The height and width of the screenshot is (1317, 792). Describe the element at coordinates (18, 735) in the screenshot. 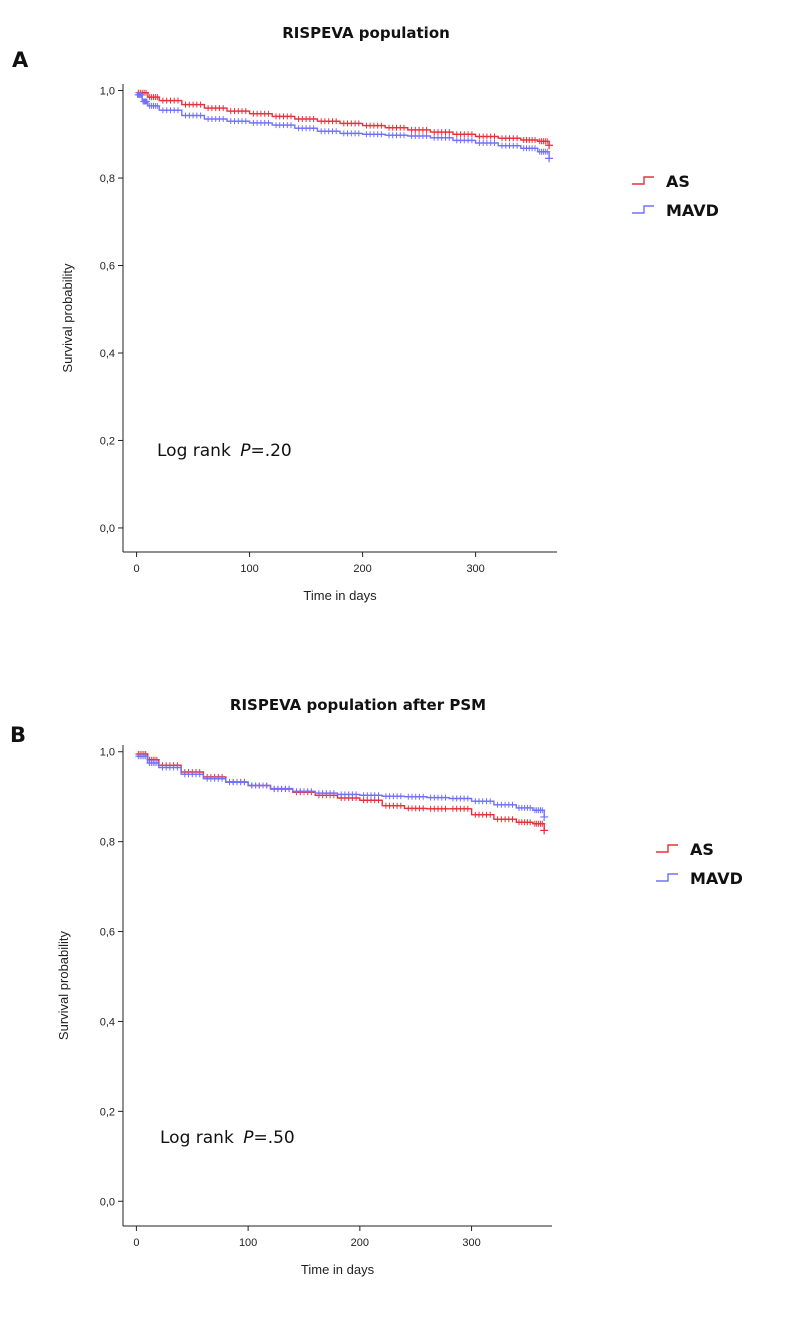

I see `panel-letter: B` at that location.